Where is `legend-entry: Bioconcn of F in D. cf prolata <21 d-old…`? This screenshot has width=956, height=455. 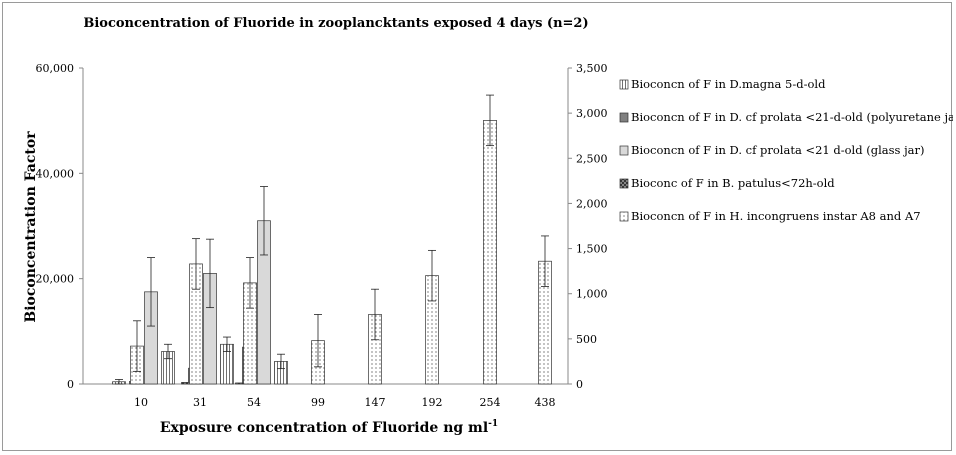
legend-entry: Bioconcn of F in D. cf prolata <21 d-old… is located at coordinates (778, 150).